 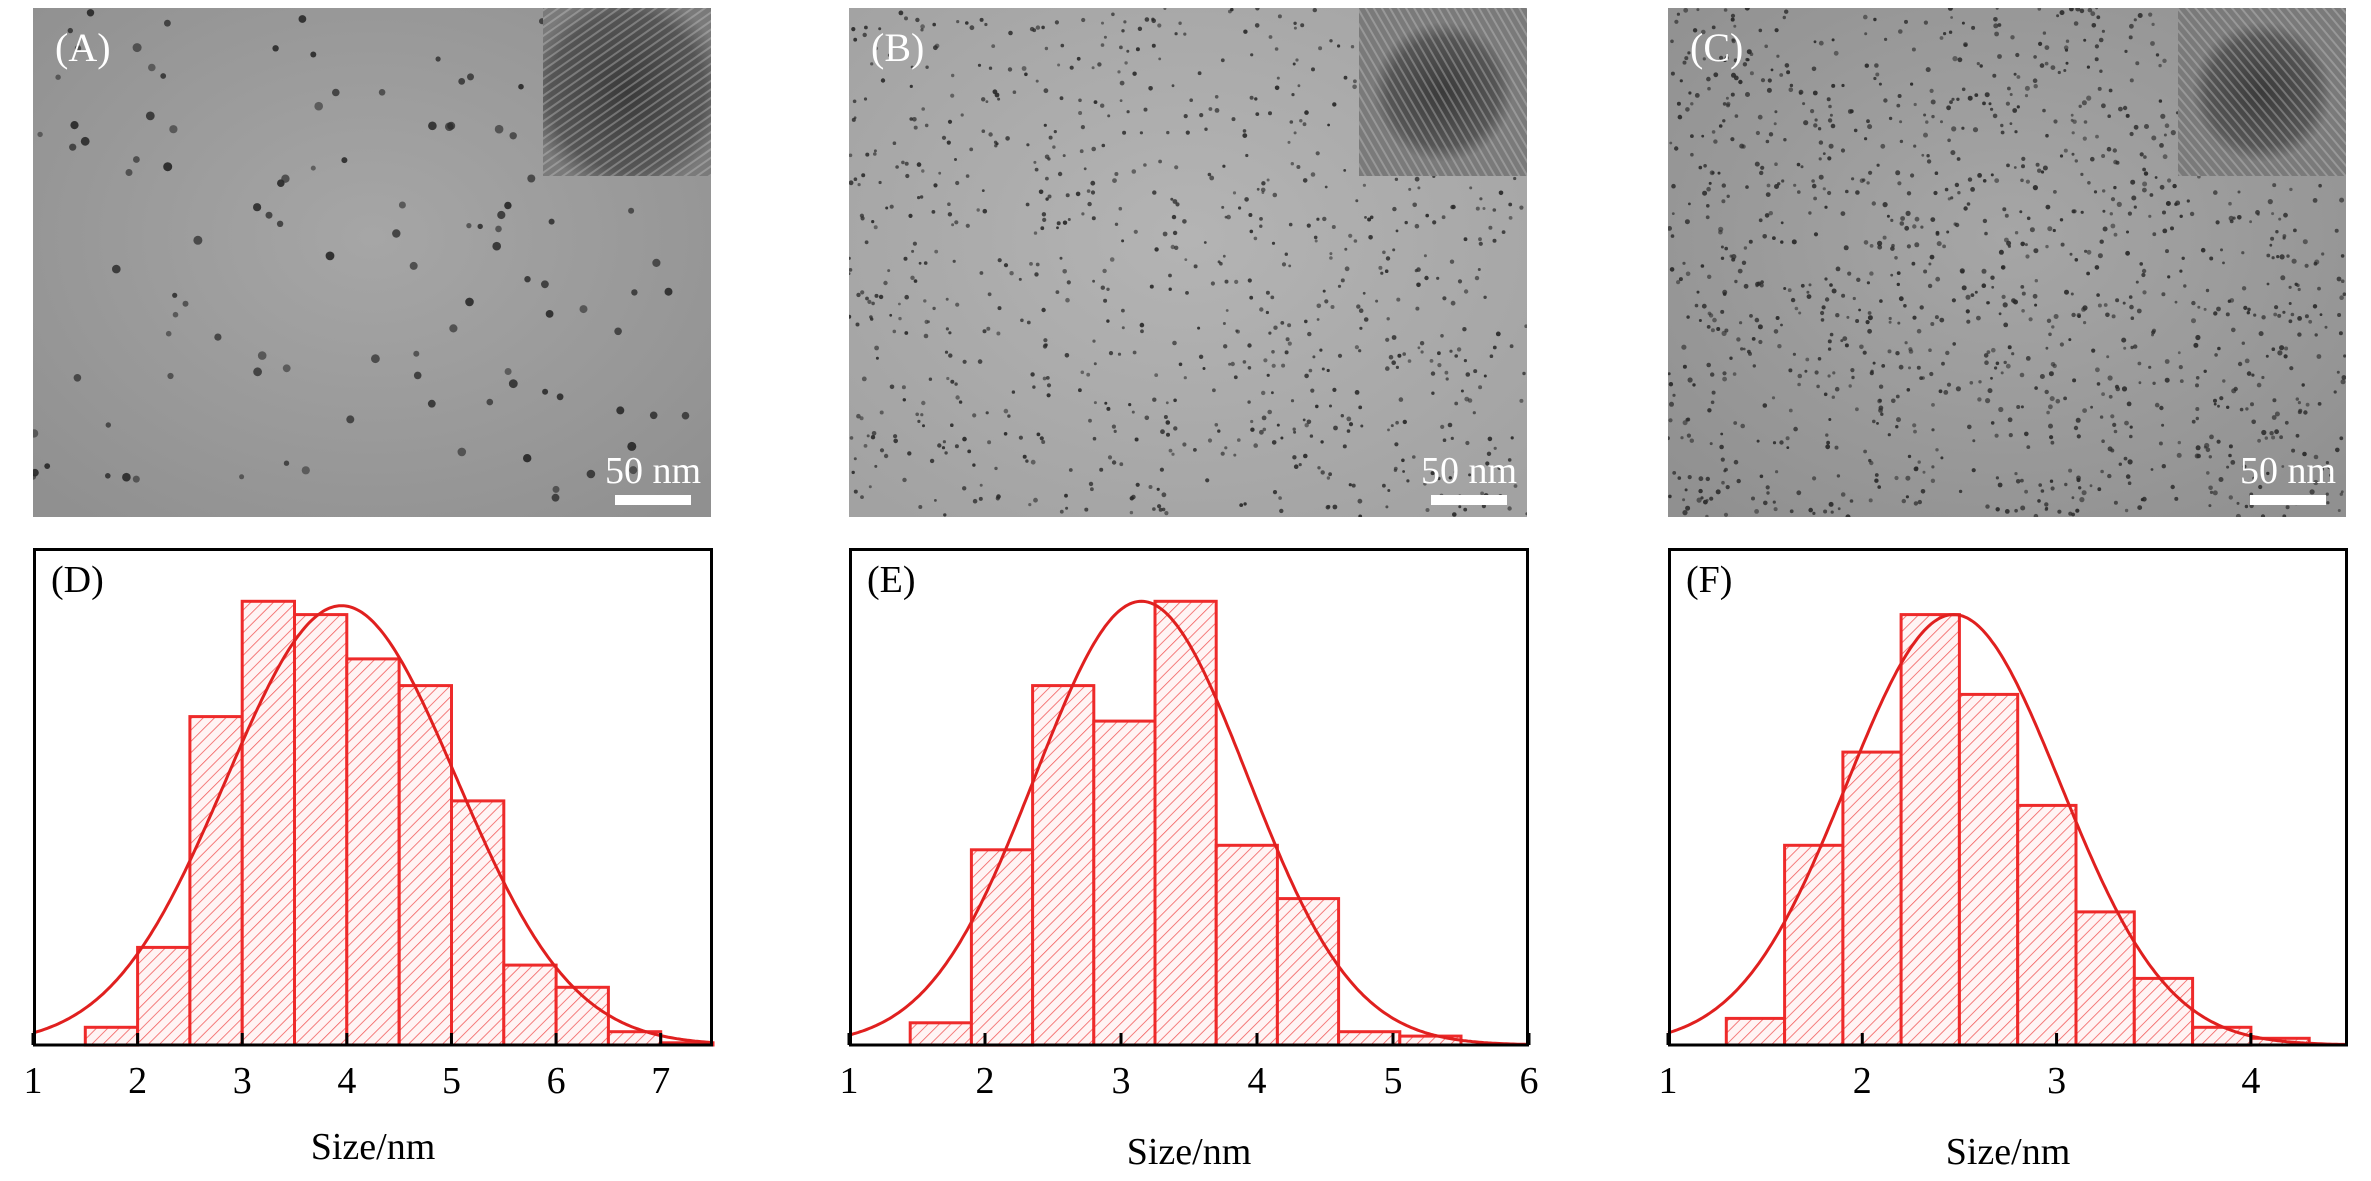 I want to click on panel-label: (D), so click(x=77, y=580).